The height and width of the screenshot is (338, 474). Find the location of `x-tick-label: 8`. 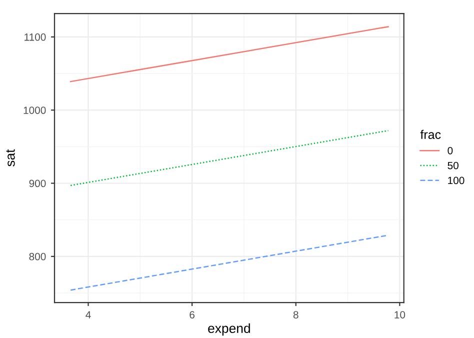

x-tick-label: 8 is located at coordinates (295, 314).